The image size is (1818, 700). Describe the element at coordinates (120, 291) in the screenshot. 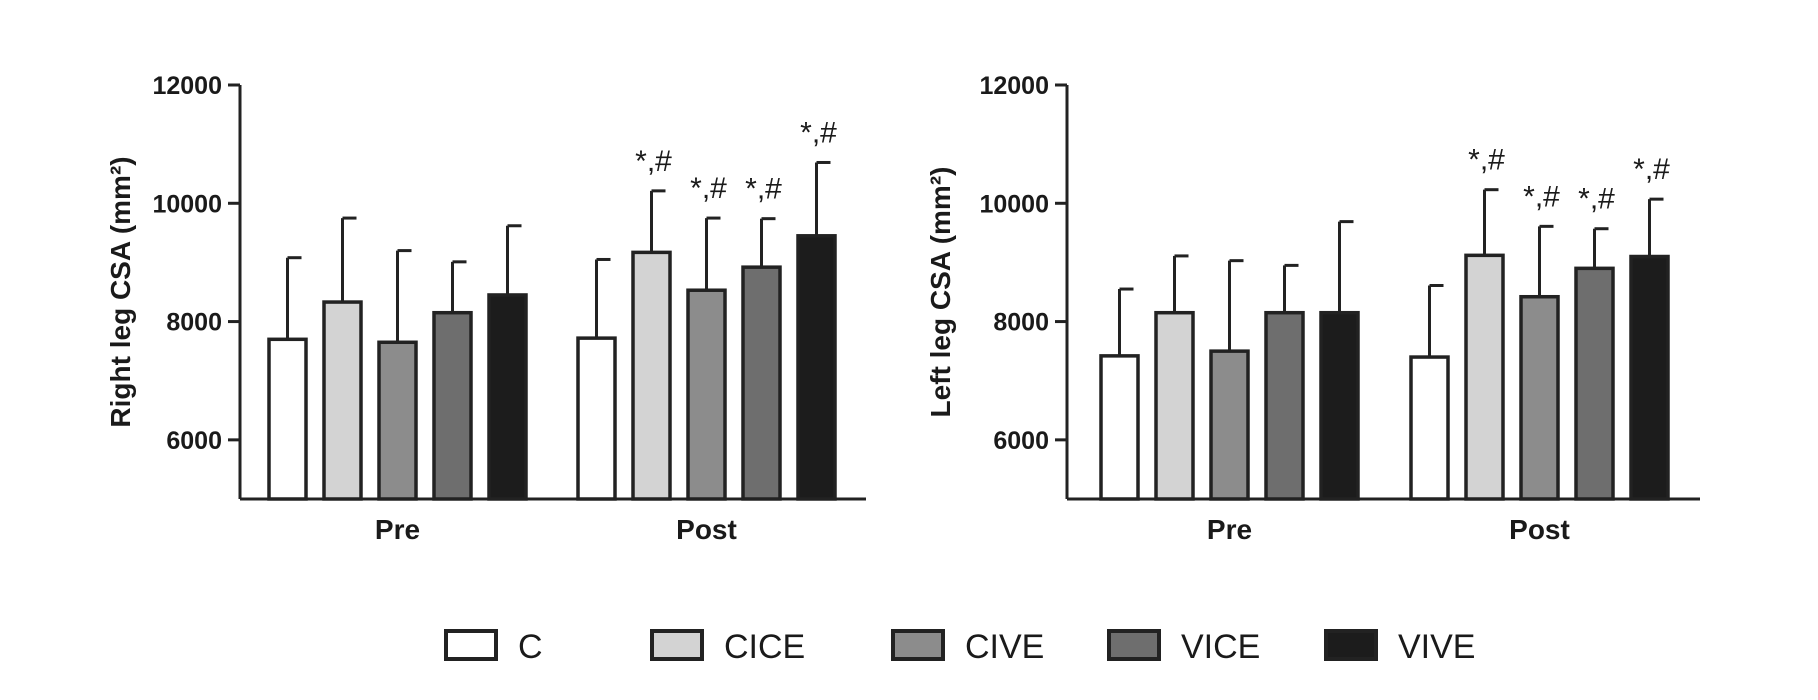

I see `y-axis-label: Right leg CSA (mm²)` at that location.